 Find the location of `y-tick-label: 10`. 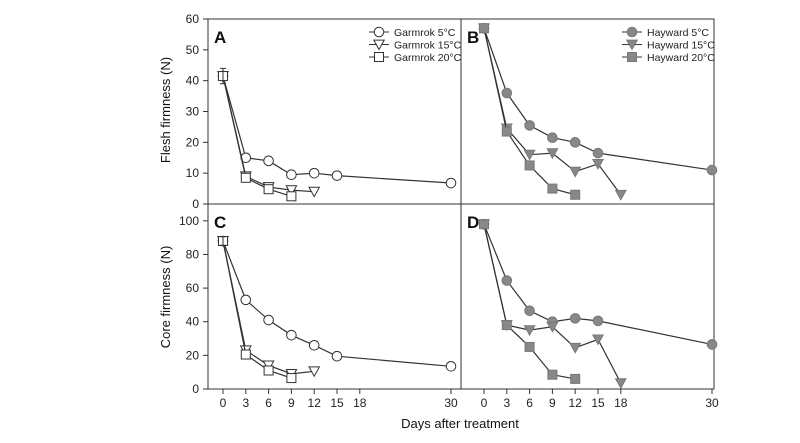

y-tick-label: 10 is located at coordinates (193, 173).